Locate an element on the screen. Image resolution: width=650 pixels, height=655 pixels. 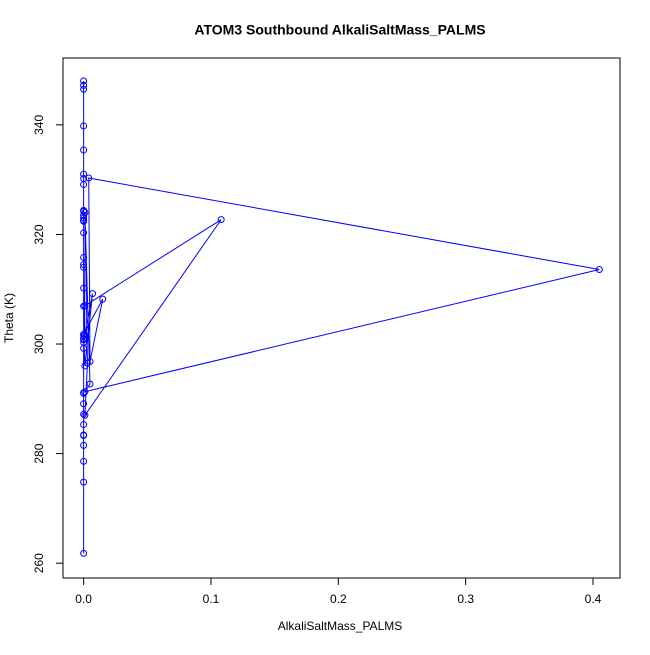
x-tick-label: 0.3 is located at coordinates (465, 599).